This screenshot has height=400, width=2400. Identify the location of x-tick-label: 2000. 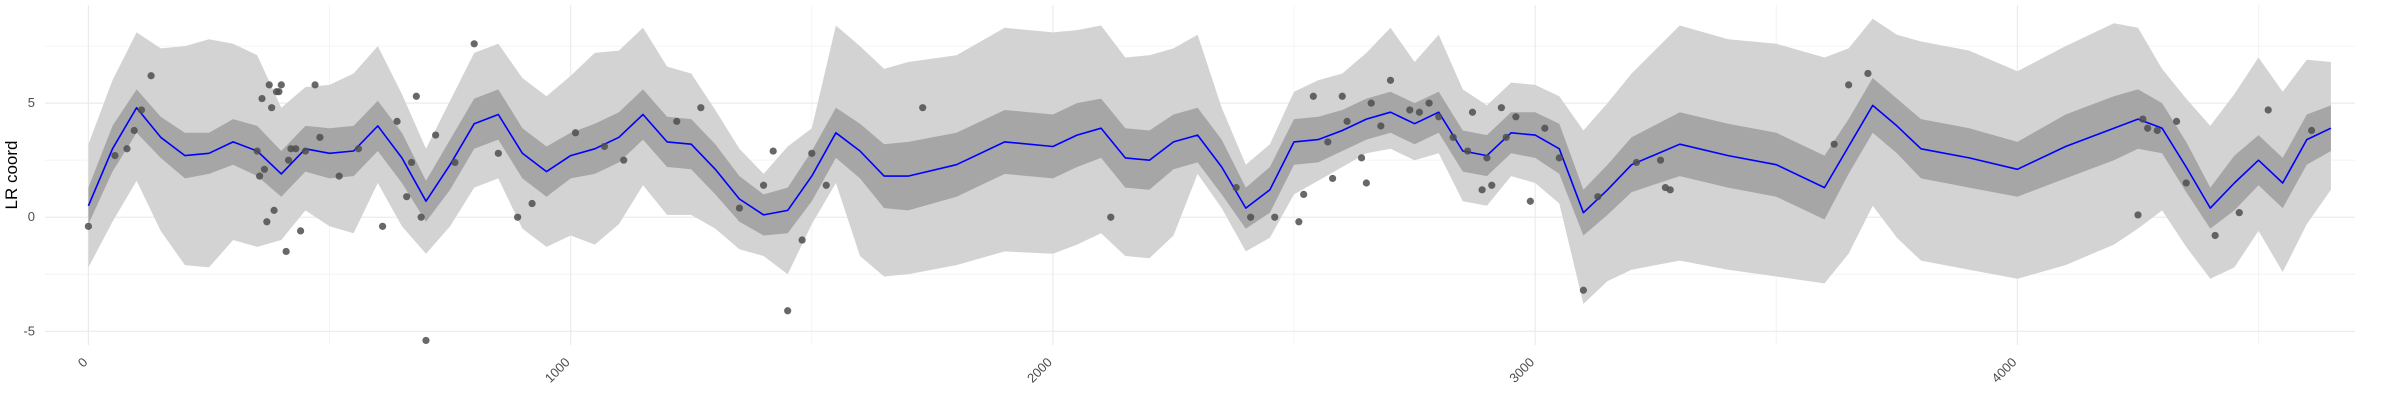
(1039, 370).